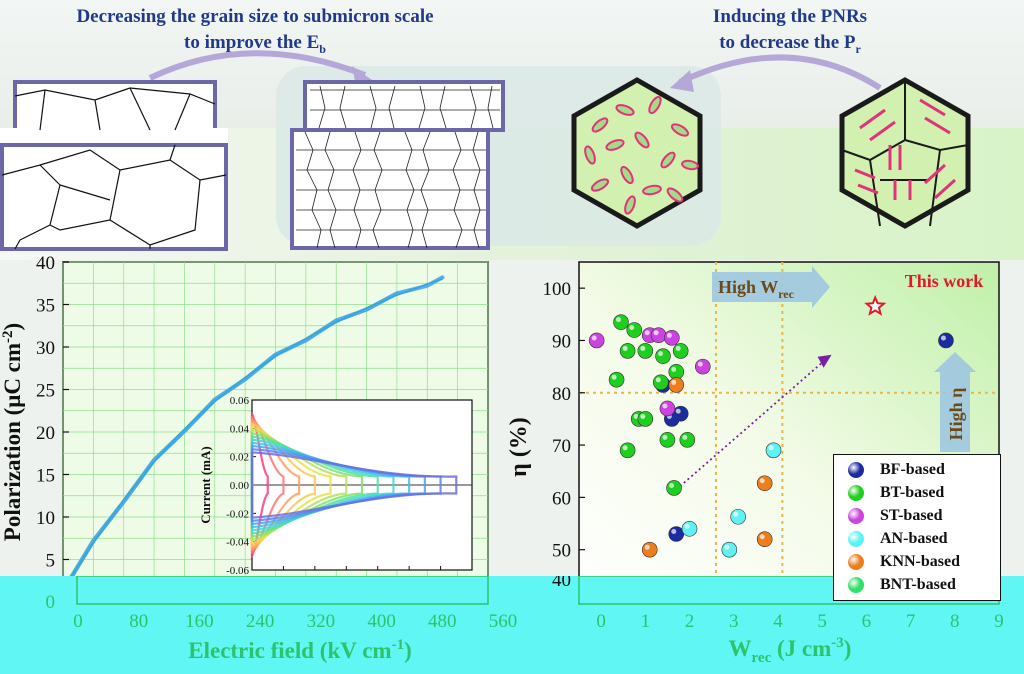 The image size is (1024, 674). What do you see at coordinates (260, 621) in the screenshot?
I see `x-tick-label: 240` at bounding box center [260, 621].